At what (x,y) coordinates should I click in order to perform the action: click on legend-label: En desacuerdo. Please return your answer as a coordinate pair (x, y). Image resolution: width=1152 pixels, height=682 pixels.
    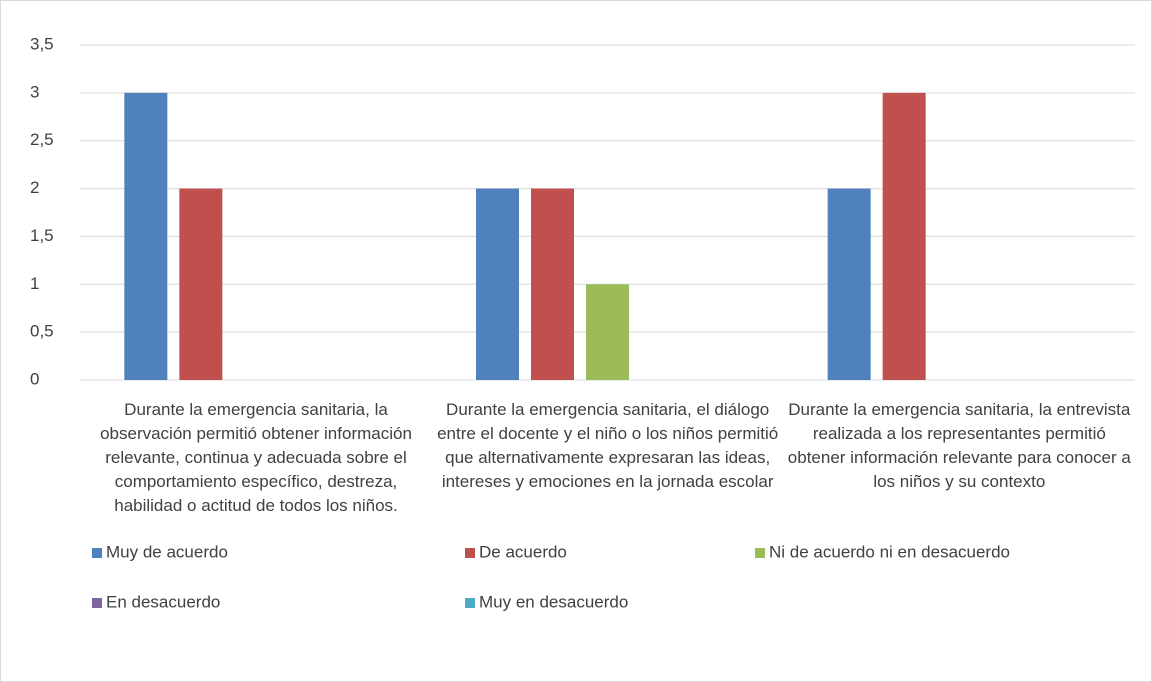
    Looking at the image, I should click on (163, 601).